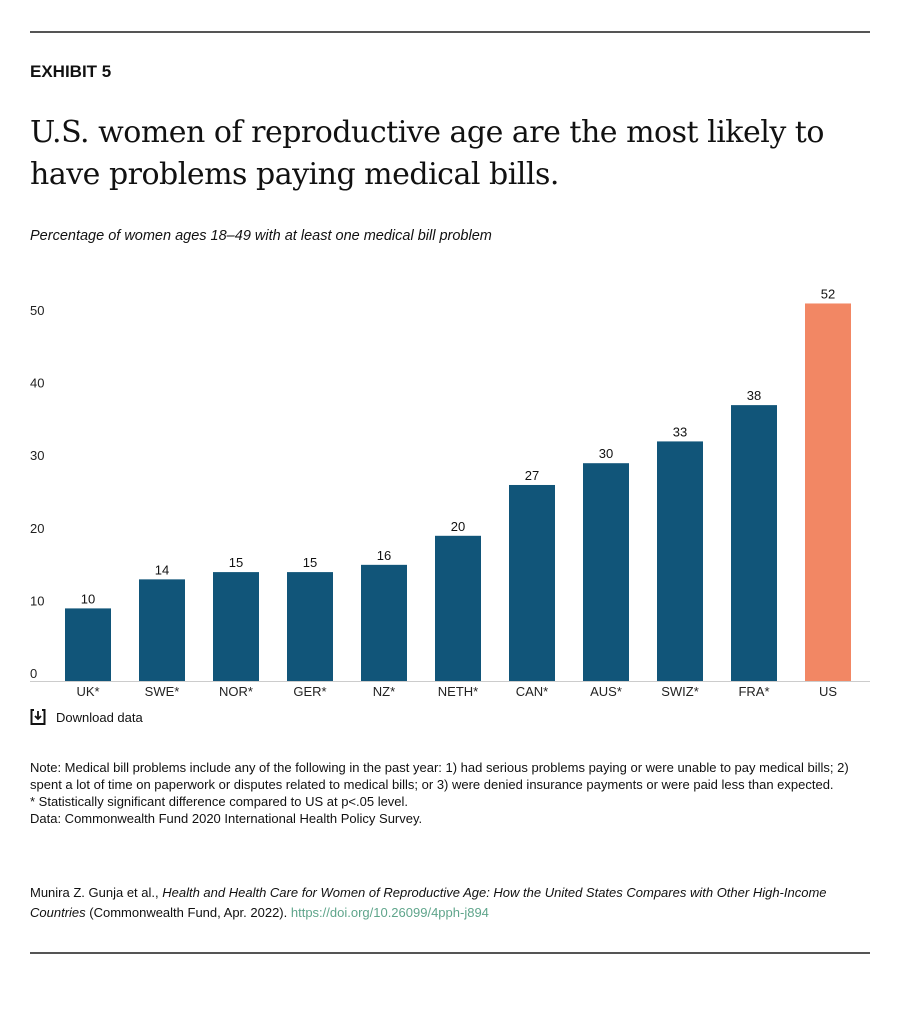 The width and height of the screenshot is (900, 1015). Describe the element at coordinates (309, 691) in the screenshot. I see `x-tick-label: GER*` at that location.